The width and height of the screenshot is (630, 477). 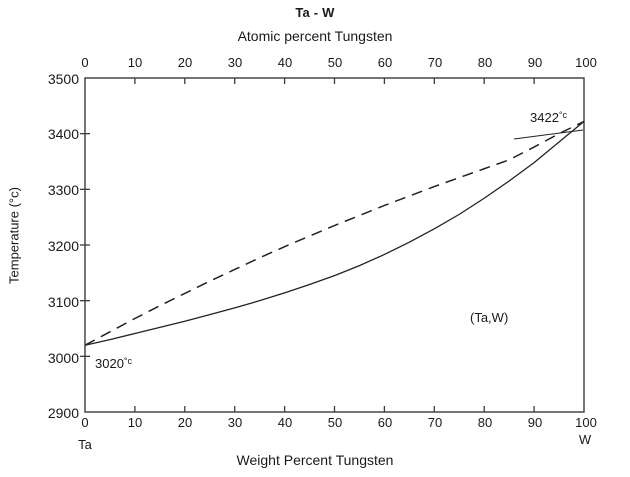 What do you see at coordinates (335, 422) in the screenshot?
I see `bottom-tick-label-50: 50` at bounding box center [335, 422].